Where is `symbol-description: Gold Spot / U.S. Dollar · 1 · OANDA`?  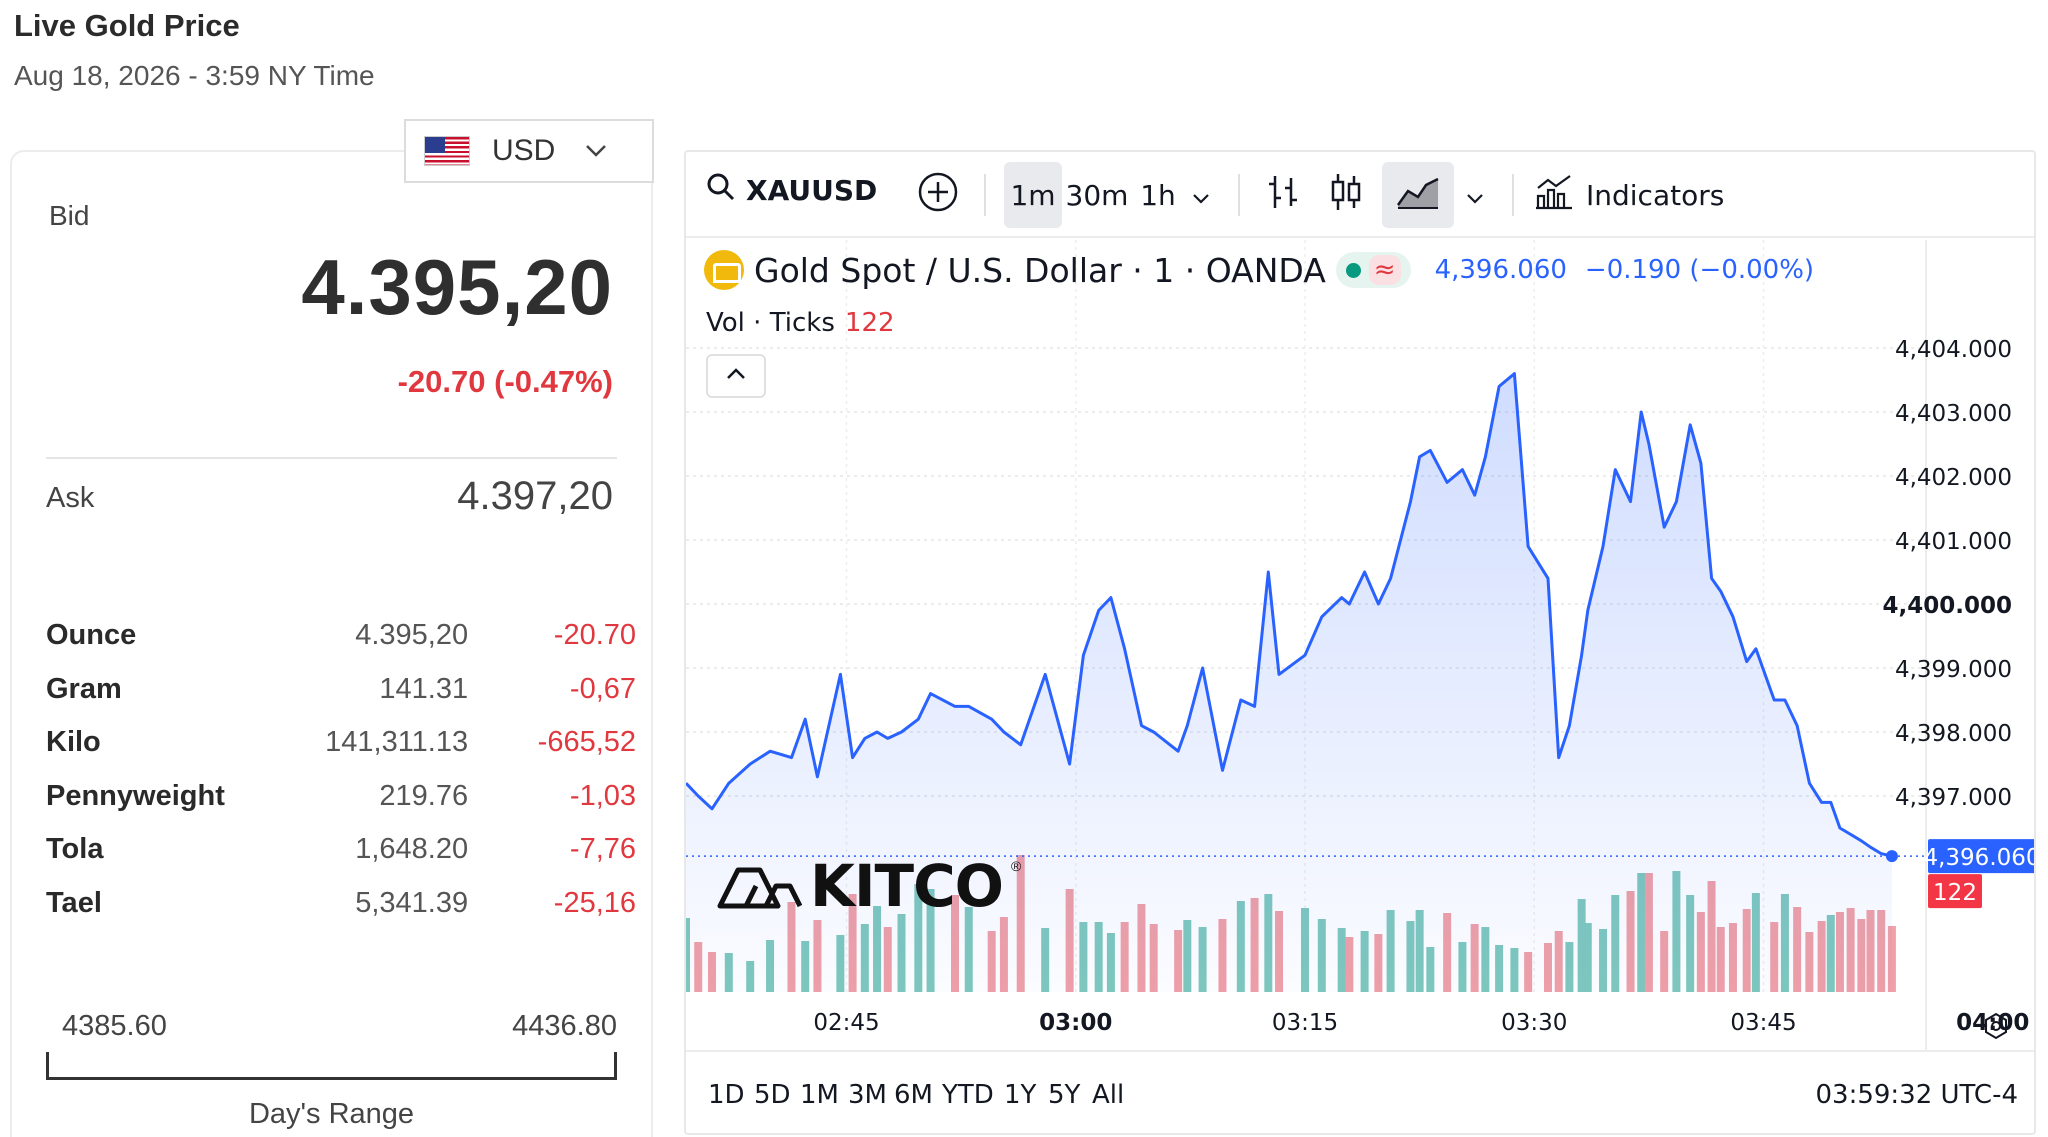
symbol-description: Gold Spot / U.S. Dollar · 1 · OANDA is located at coordinates (1040, 270).